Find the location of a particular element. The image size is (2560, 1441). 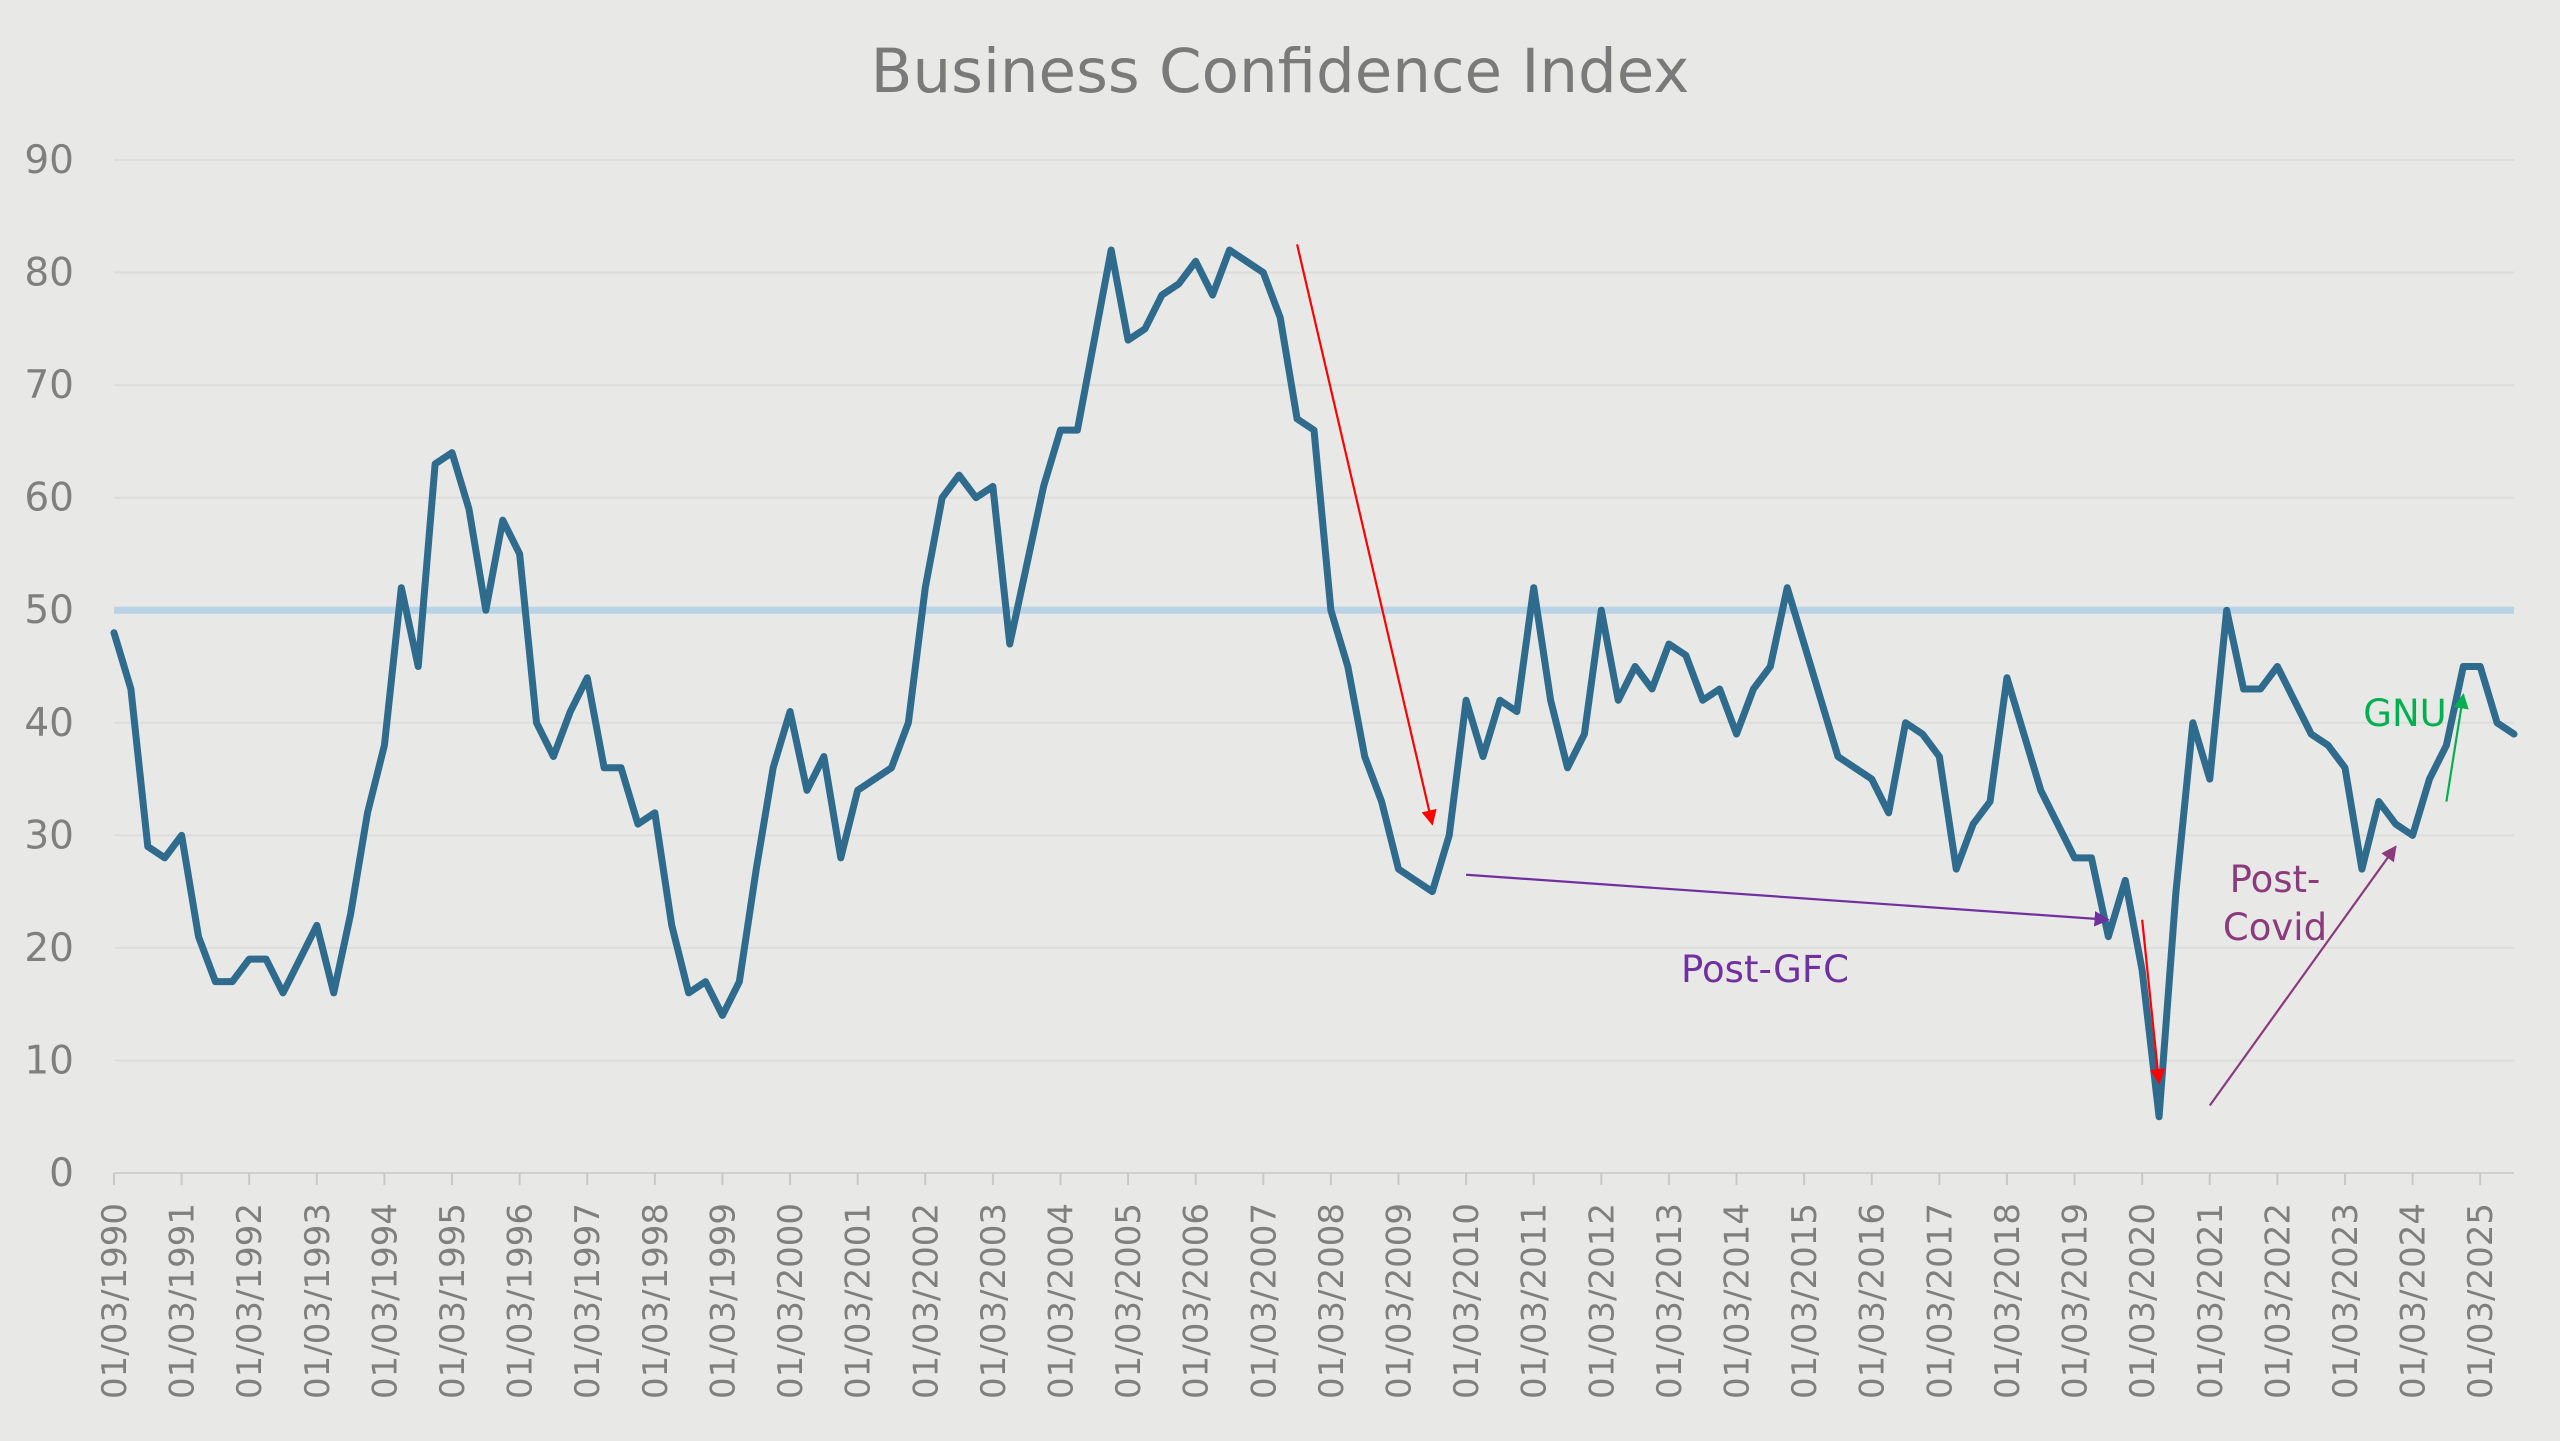

x-tick-label: 01/03/2000 is located at coordinates (791, 1301).